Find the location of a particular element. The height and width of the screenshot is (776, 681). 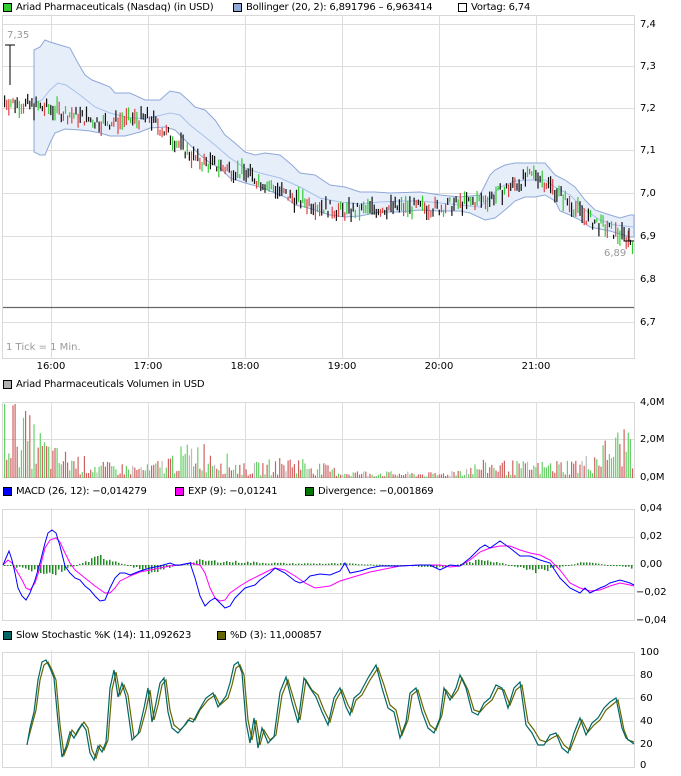

vortag-swatch-icon is located at coordinates (462, 7).